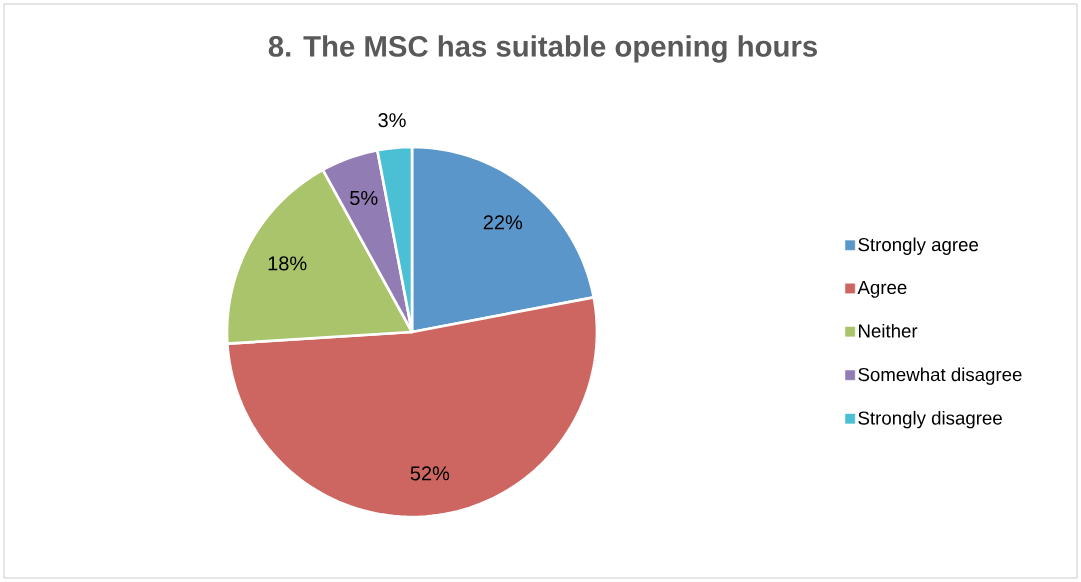 This screenshot has width=1081, height=582. What do you see at coordinates (888, 330) in the screenshot?
I see `legend-label: Neither` at bounding box center [888, 330].